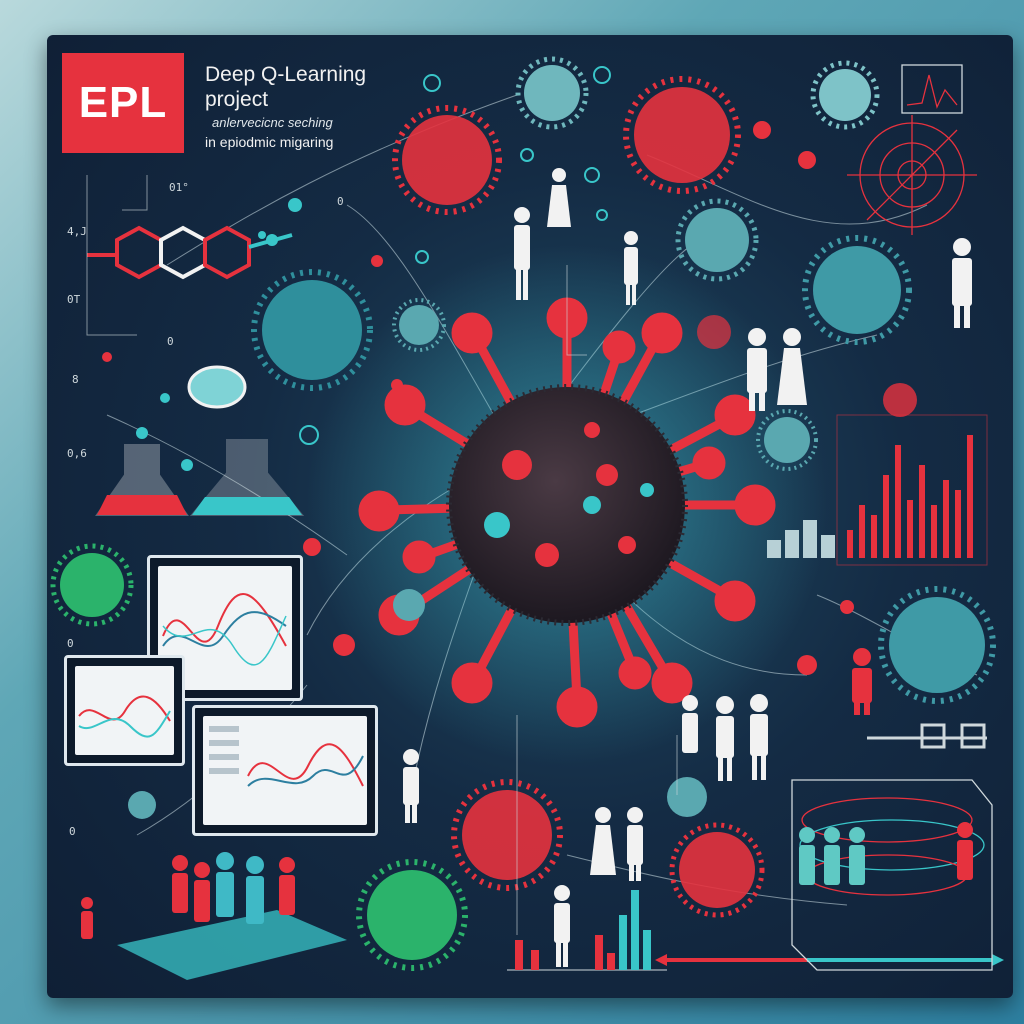  What do you see at coordinates (217, 387) in the screenshot?
I see `magnifier-icon` at bounding box center [217, 387].